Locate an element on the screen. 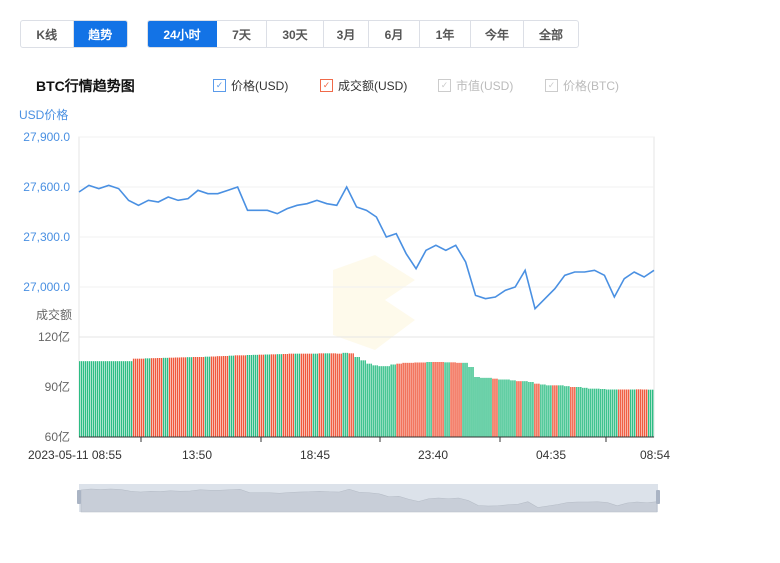 This screenshot has height=563, width=780. volume-tick-label: 60亿 is located at coordinates (57, 436).